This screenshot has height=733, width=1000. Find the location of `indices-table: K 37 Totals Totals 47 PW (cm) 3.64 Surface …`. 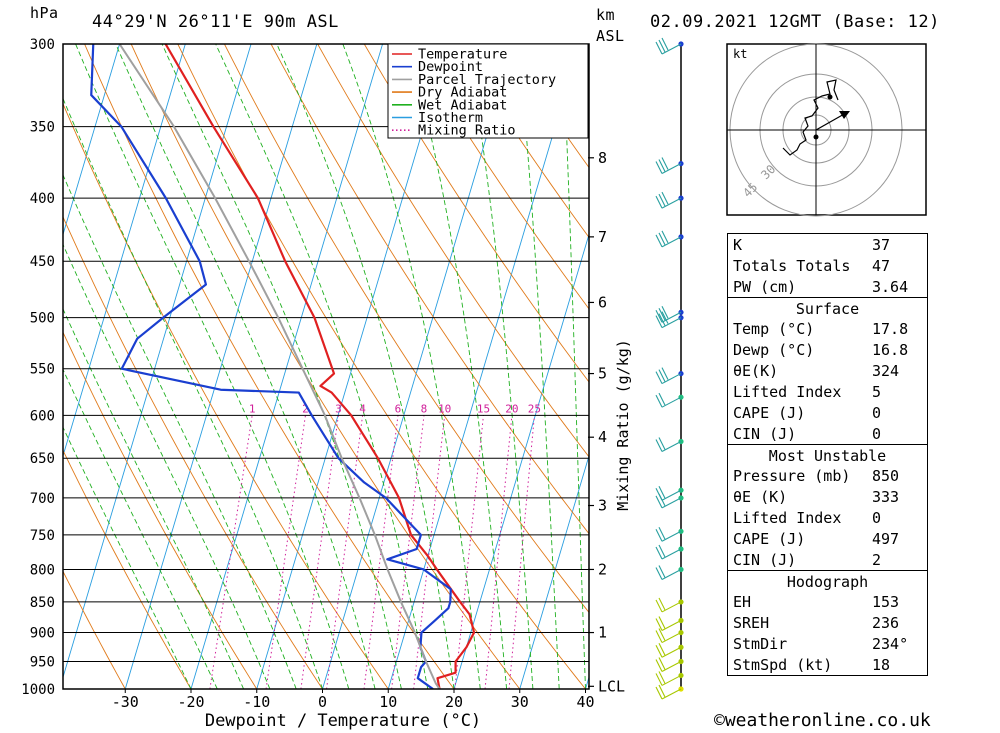

indices-table: K 37 Totals Totals 47 PW (cm) 3.64 Surface … is located at coordinates (827, 454).